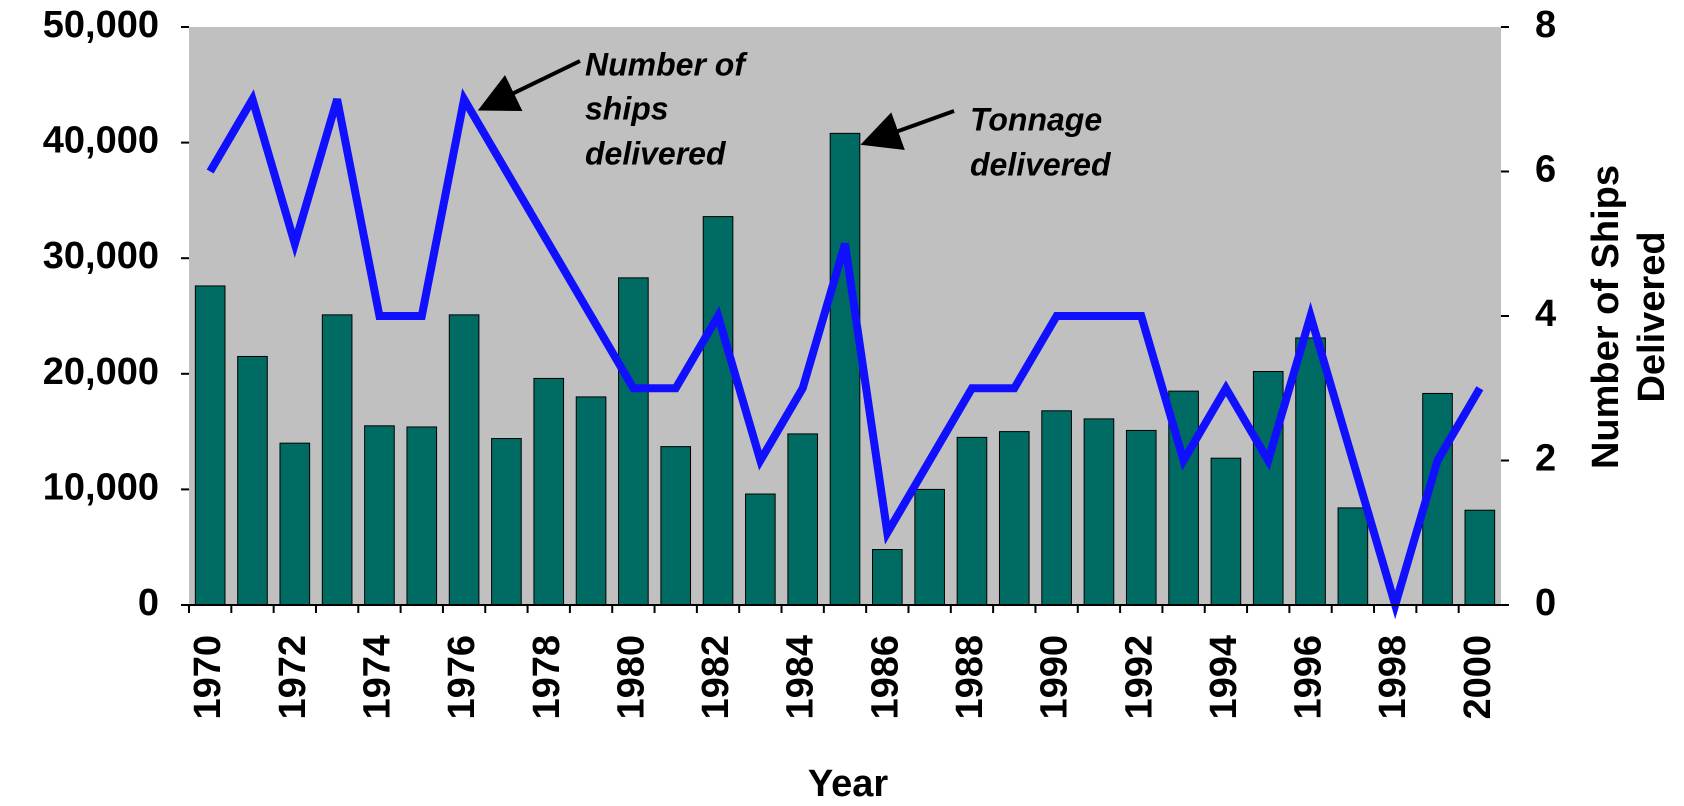 The image size is (1684, 806). What do you see at coordinates (101, 487) in the screenshot?
I see `y-tick-label: 10,000` at bounding box center [101, 487].